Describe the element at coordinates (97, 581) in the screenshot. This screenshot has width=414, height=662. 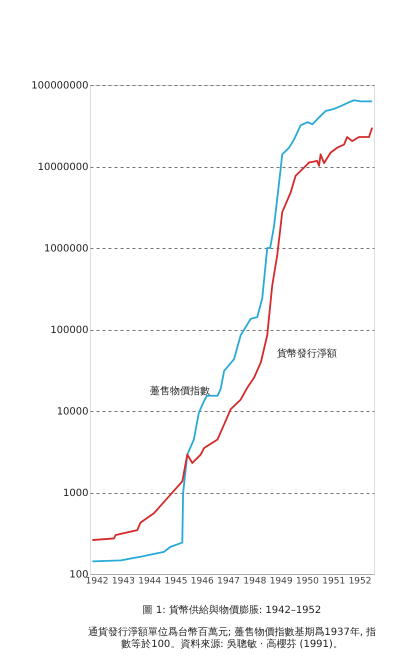
I see `x-tick-label: 1942` at that location.